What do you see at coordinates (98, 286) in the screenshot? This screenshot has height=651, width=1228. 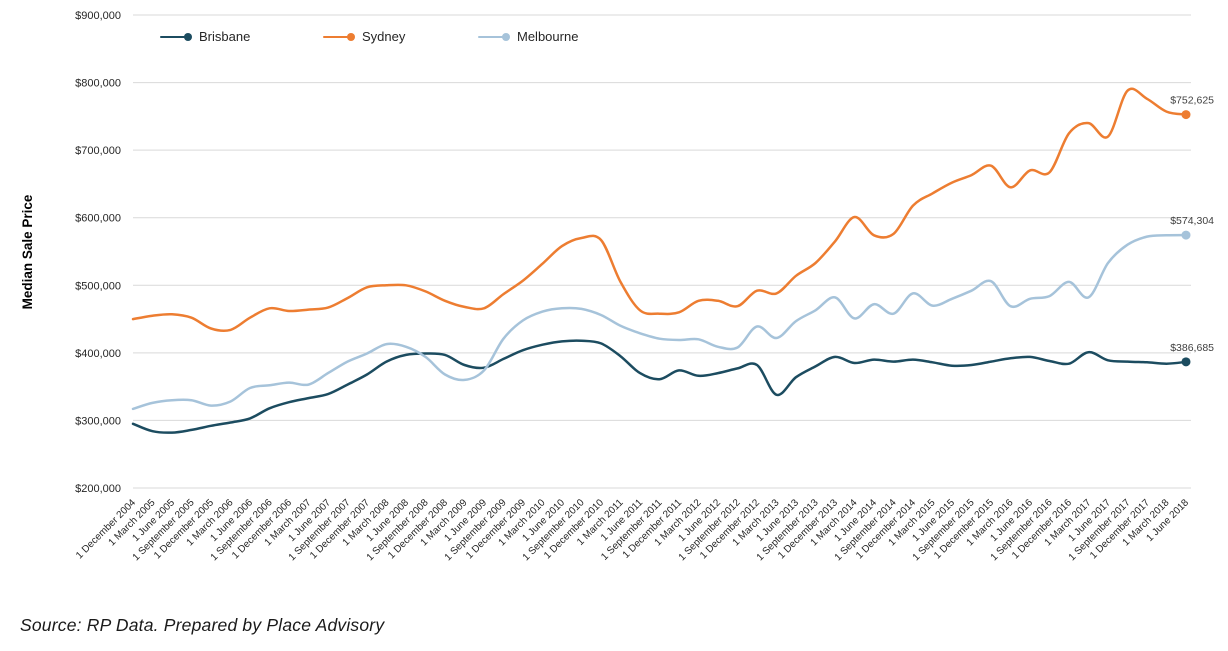 I see `y-tick-label: $500,000` at bounding box center [98, 286].